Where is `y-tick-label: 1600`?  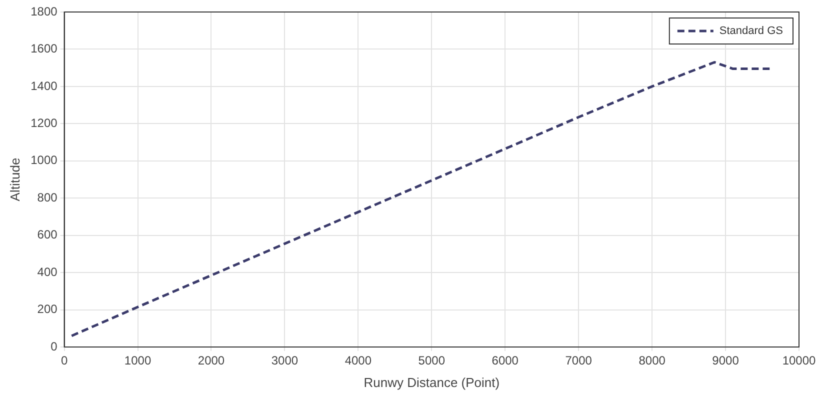 y-tick-label: 1600 is located at coordinates (44, 49).